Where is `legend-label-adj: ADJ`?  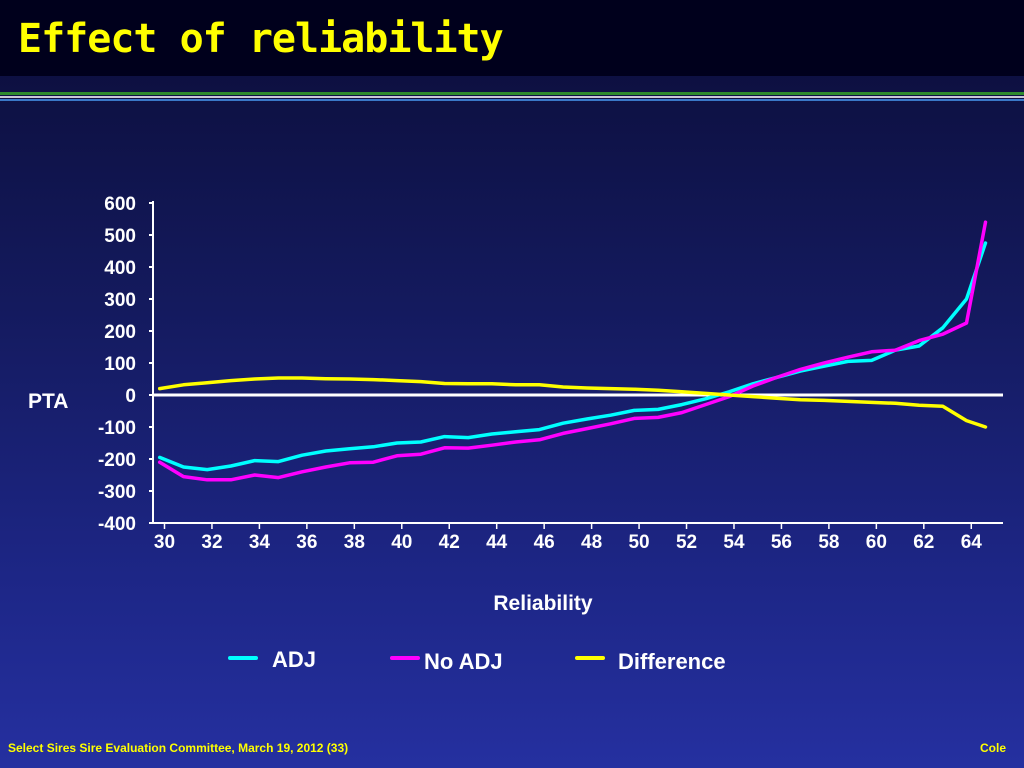 legend-label-adj: ADJ is located at coordinates (294, 659).